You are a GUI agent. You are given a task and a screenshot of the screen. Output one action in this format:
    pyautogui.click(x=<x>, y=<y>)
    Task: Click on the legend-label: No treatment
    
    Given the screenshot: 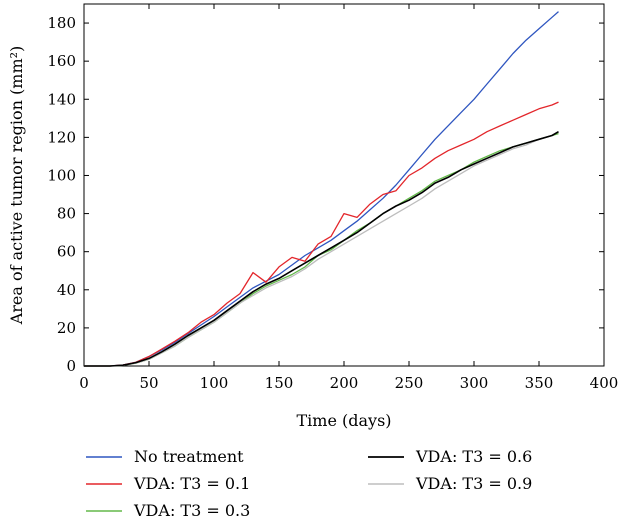 What is the action you would take?
    pyautogui.click(x=189, y=456)
    